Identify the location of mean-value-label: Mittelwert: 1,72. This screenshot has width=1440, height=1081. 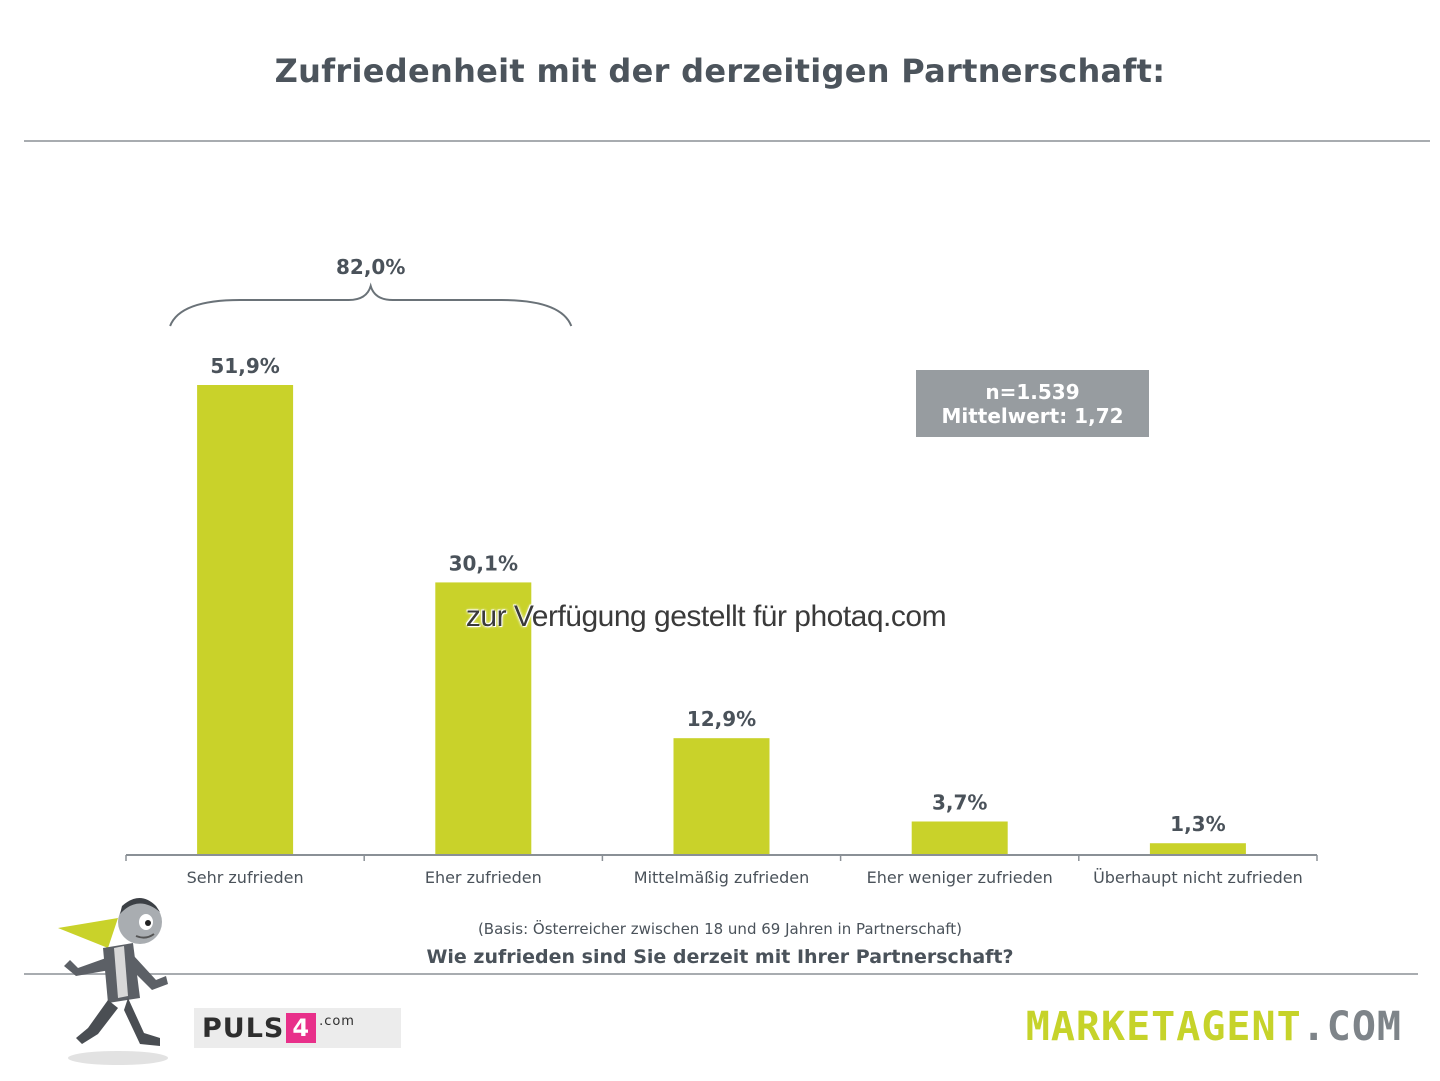
(1032, 415).